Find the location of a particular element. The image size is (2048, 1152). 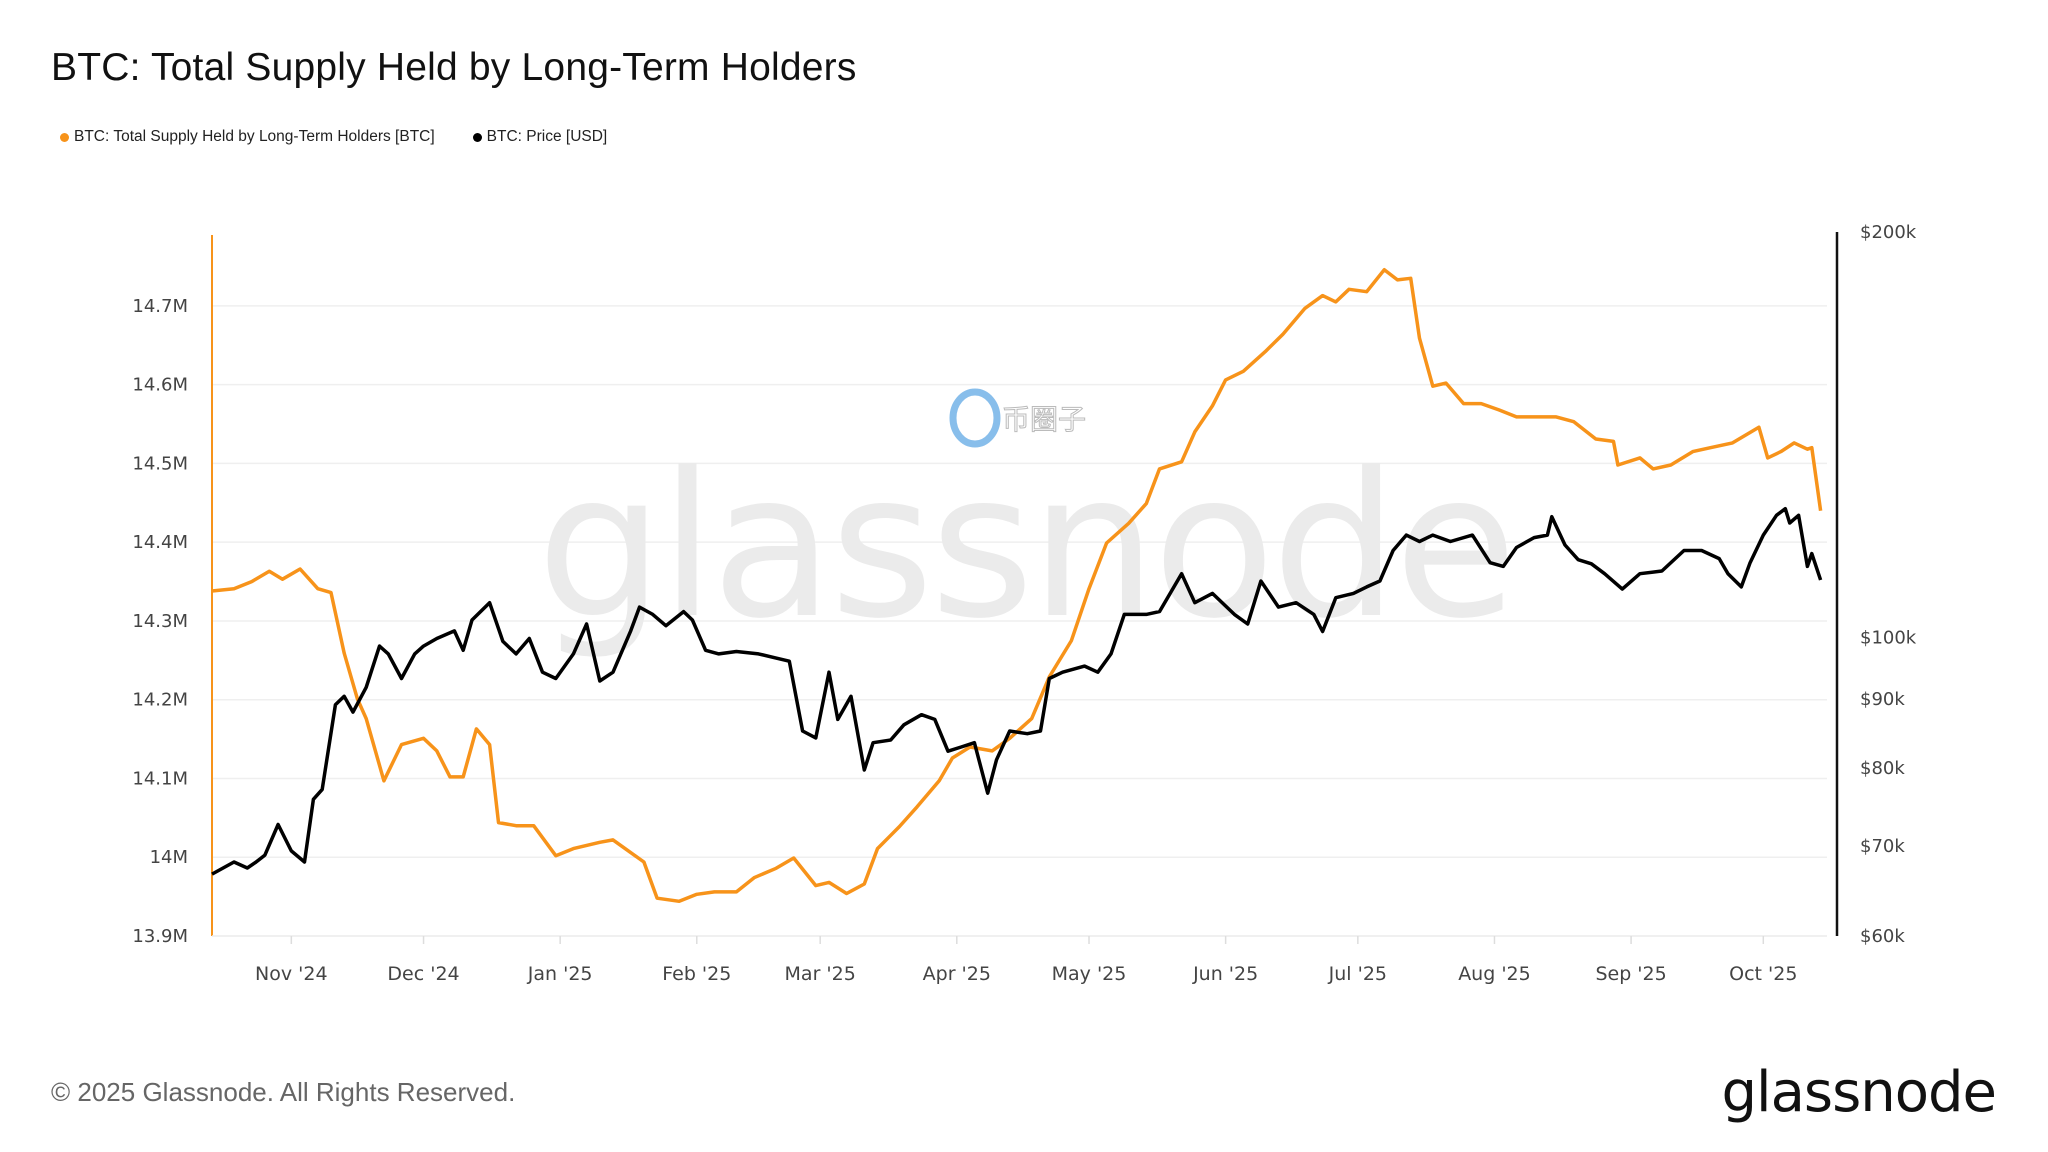

biquanzi-logo-icon is located at coordinates (975, 418).